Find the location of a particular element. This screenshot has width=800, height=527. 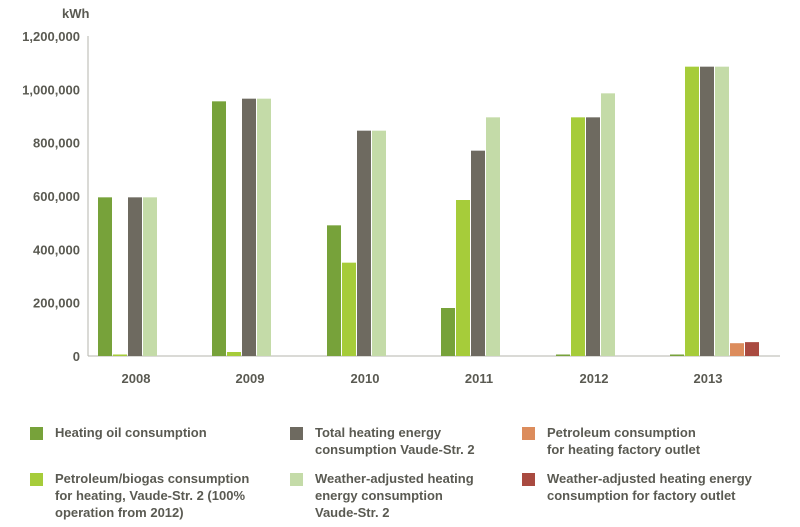

x-tick-label: 2012 is located at coordinates (594, 378).